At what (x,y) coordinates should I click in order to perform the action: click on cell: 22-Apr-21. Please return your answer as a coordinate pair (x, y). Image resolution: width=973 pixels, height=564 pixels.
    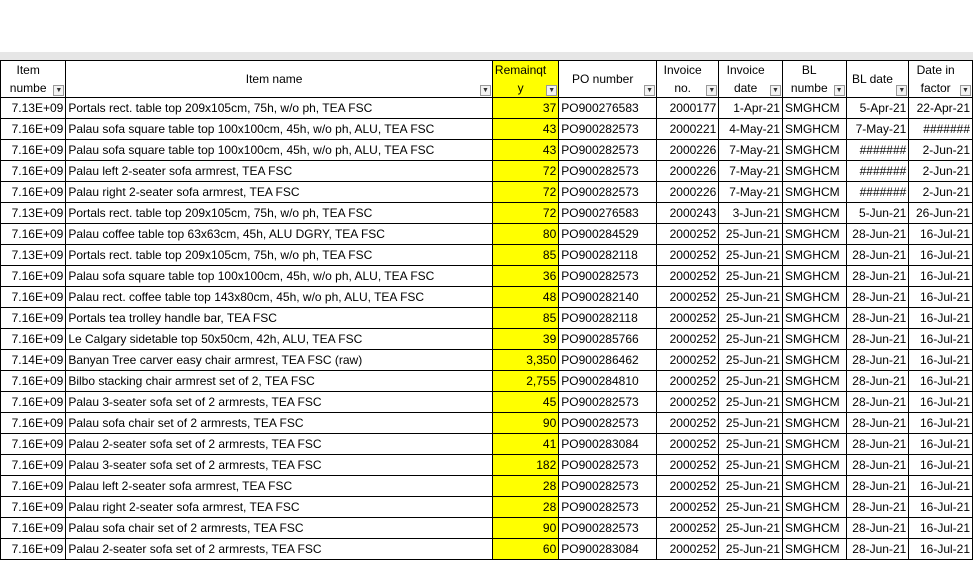
    Looking at the image, I should click on (940, 108).